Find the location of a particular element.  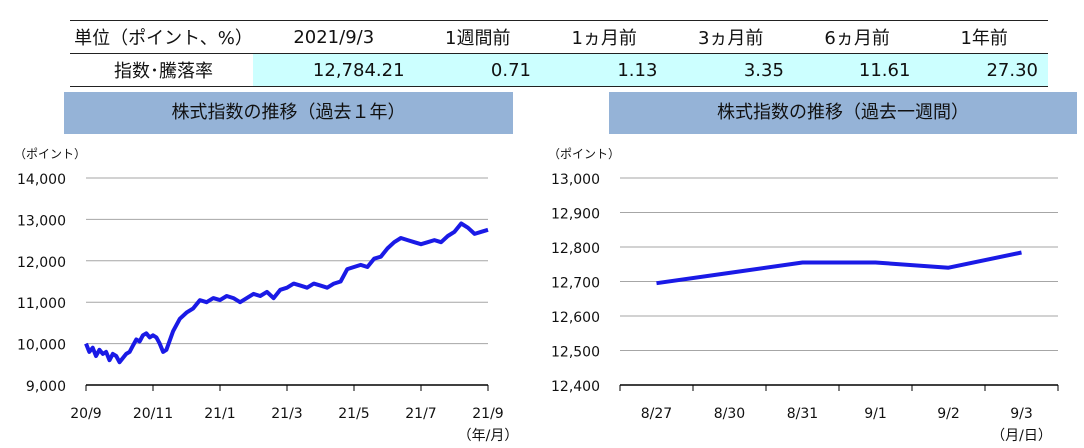

y-tick-label: 12,800 is located at coordinates (575, 249).